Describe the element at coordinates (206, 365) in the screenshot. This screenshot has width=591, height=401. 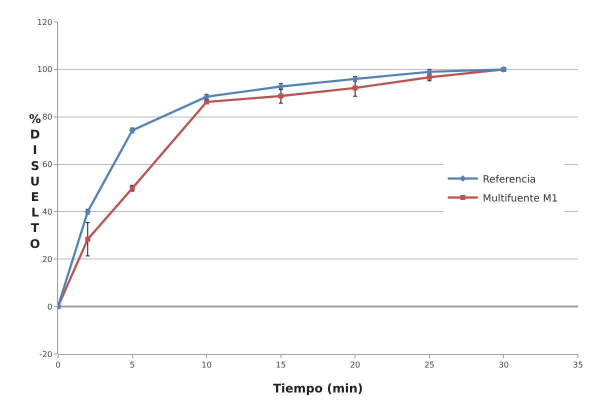
I see `x-tick-label: 10` at that location.